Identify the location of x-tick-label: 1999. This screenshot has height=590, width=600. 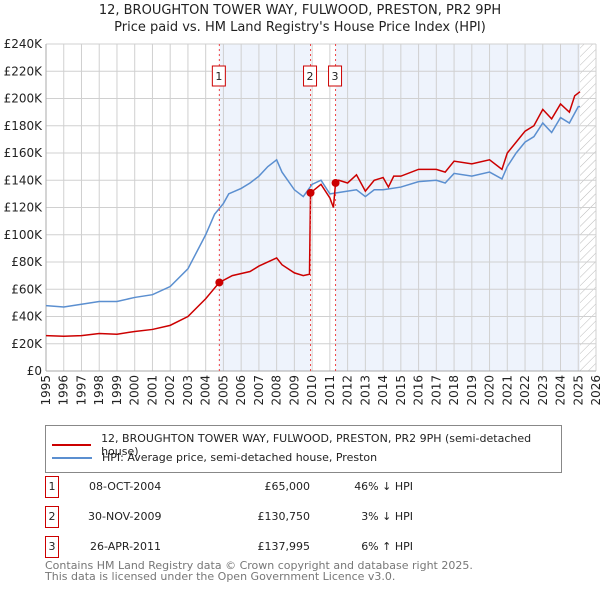
(117, 390).